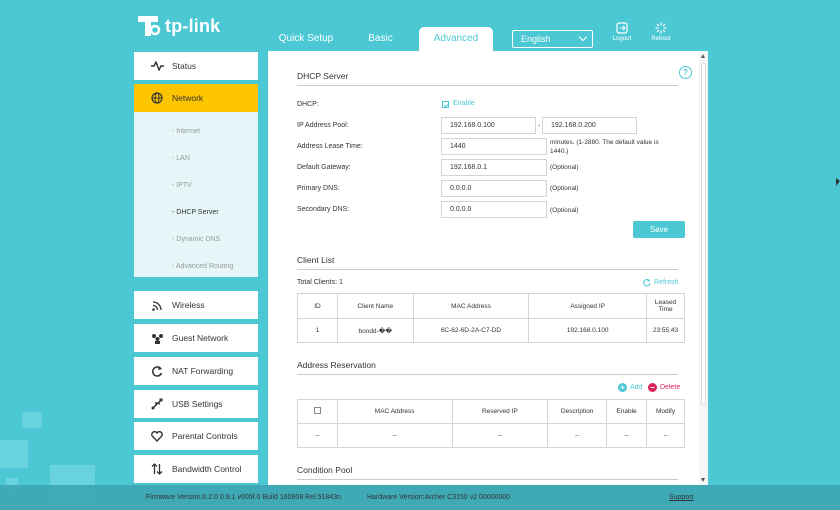 Image resolution: width=840 pixels, height=510 pixels. I want to click on globe-icon, so click(157, 98).